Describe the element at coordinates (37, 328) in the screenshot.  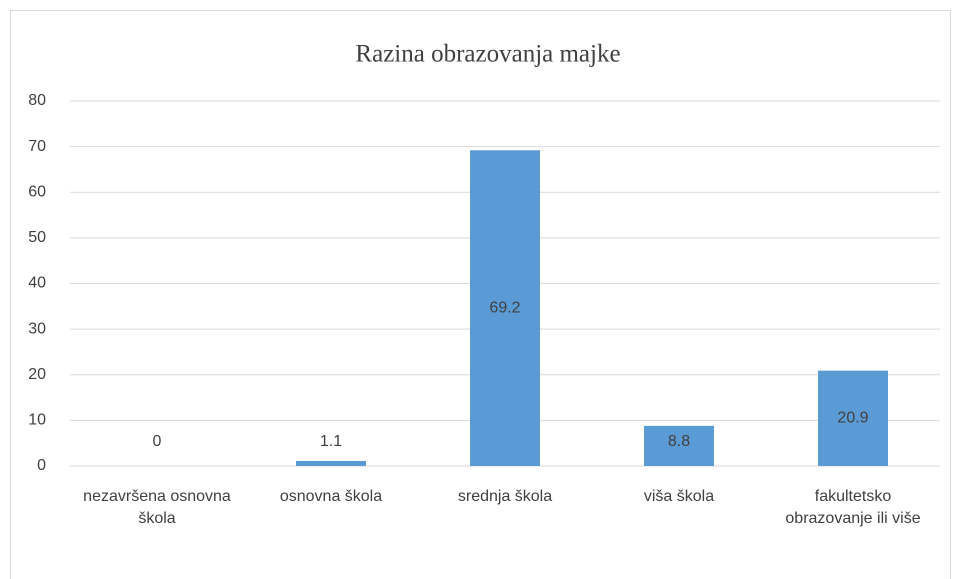
I see `y-tick-label: 30` at that location.